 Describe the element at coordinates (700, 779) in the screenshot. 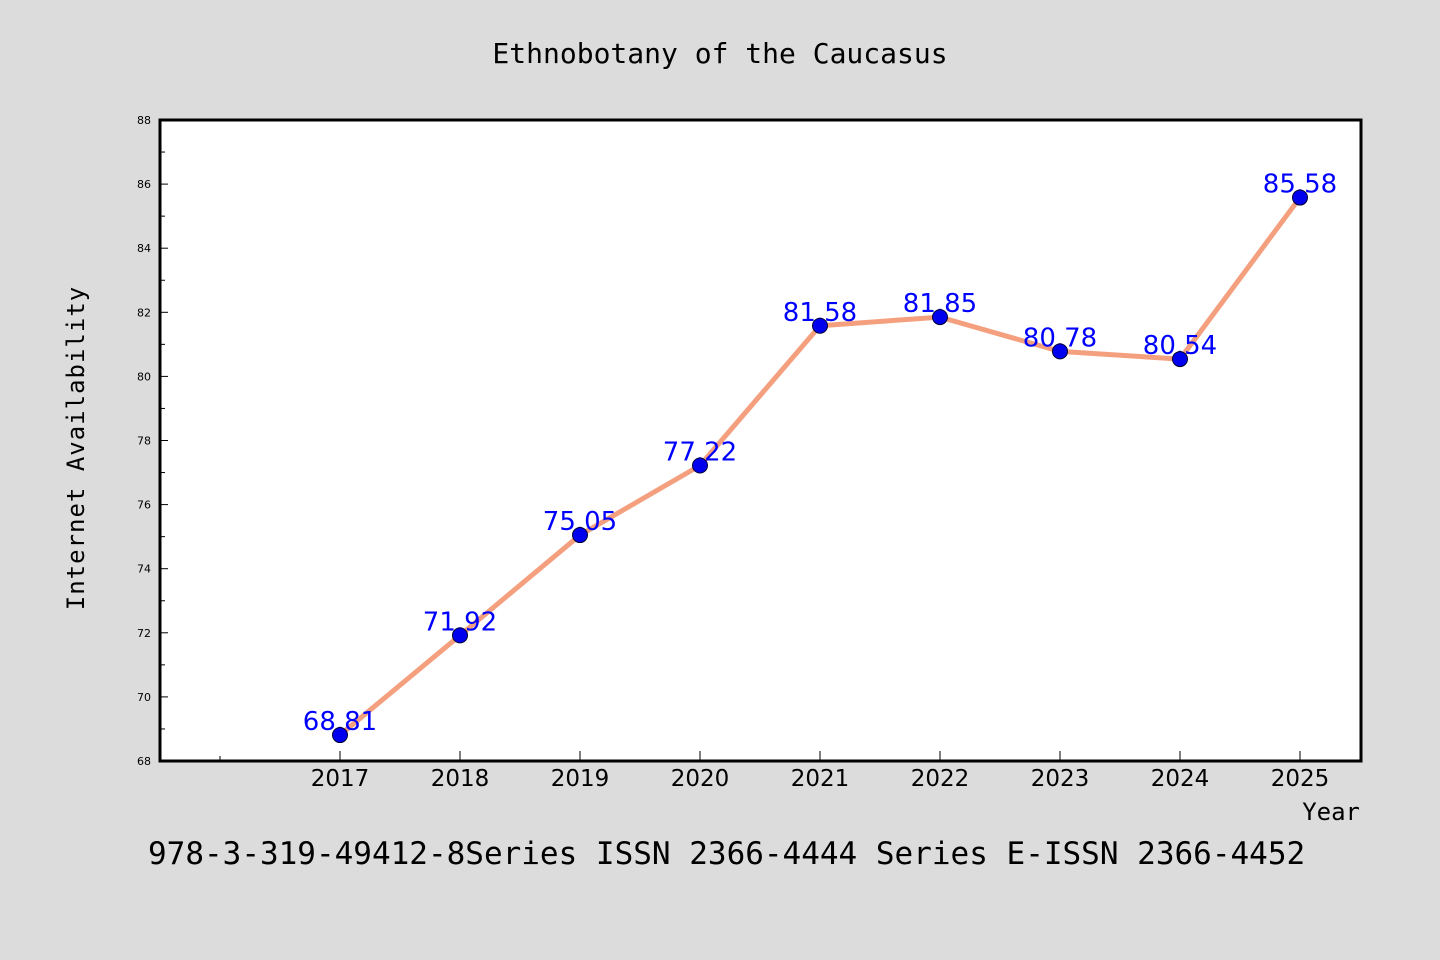

I see `x-tick-label: 2020` at that location.